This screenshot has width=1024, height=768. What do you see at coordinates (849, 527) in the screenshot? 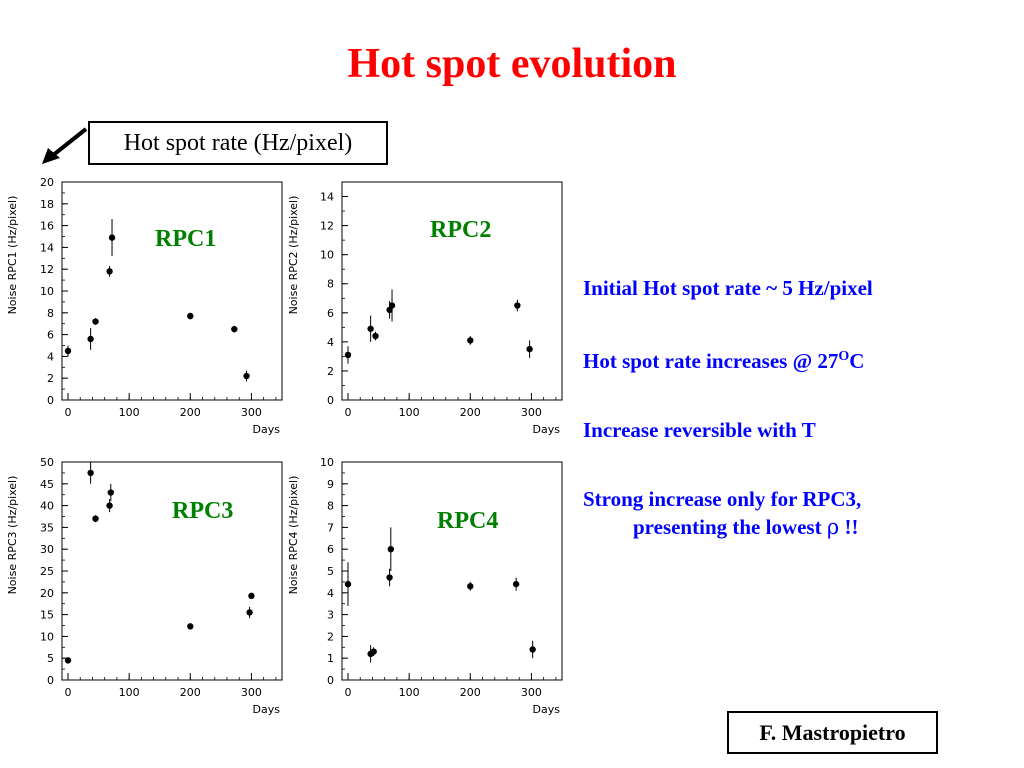
I see `note-exclaim: !!` at bounding box center [849, 527].